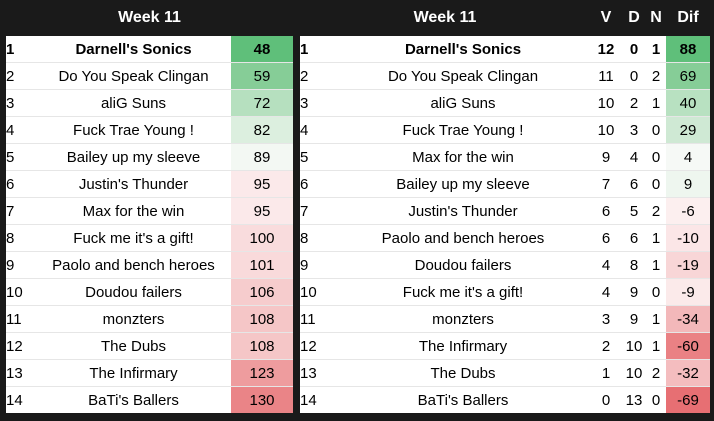 This screenshot has height=421, width=714. Describe the element at coordinates (463, 130) in the screenshot. I see `team-name-cell: Fuck Trae Young !` at that location.